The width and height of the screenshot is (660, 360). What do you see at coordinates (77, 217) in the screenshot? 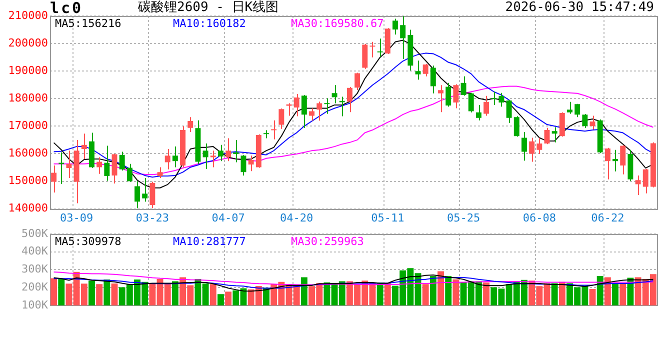
I see `x-tick-label: 03-09` at bounding box center [77, 217].